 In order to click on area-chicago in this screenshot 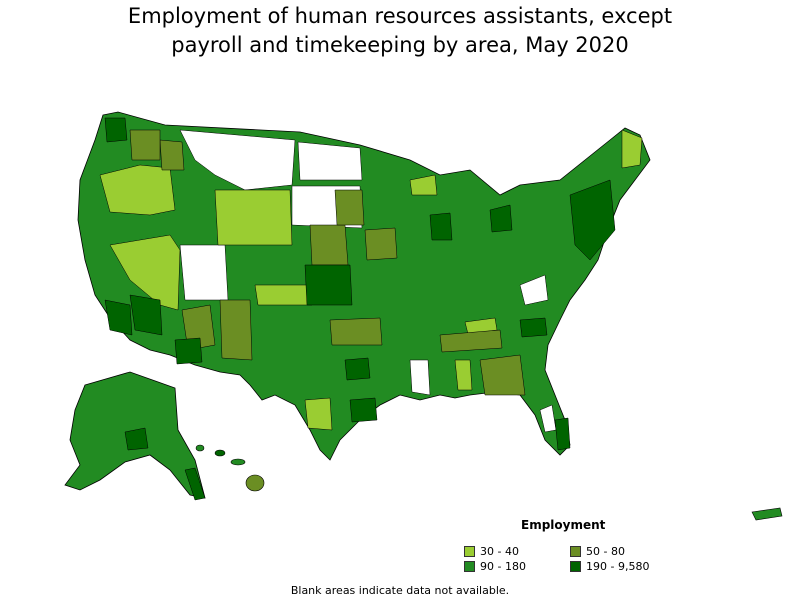, I will do `click(441, 226)`.